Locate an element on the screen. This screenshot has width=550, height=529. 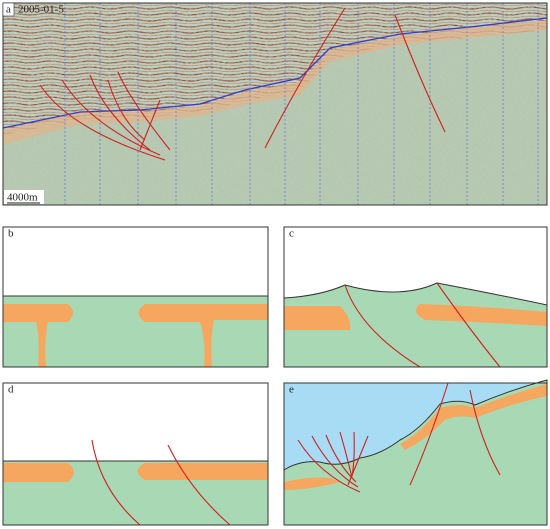
label-box is located at coordinates (8, 9).